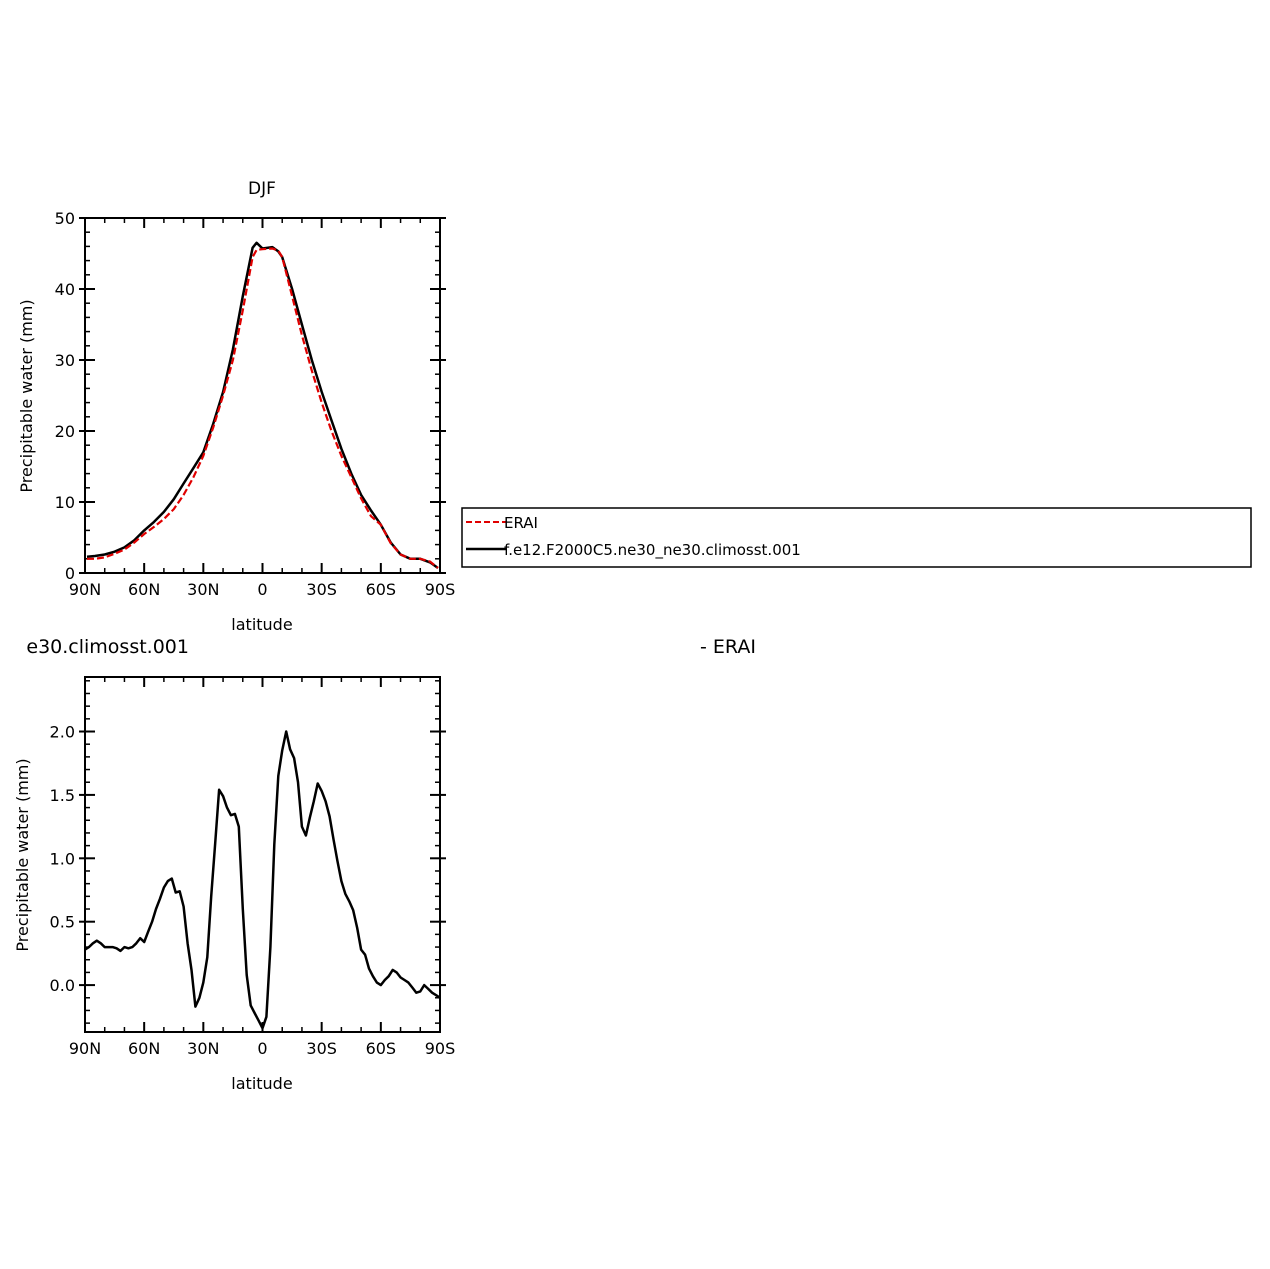  I want to click on top-xtick-label: 0, so click(262, 589).